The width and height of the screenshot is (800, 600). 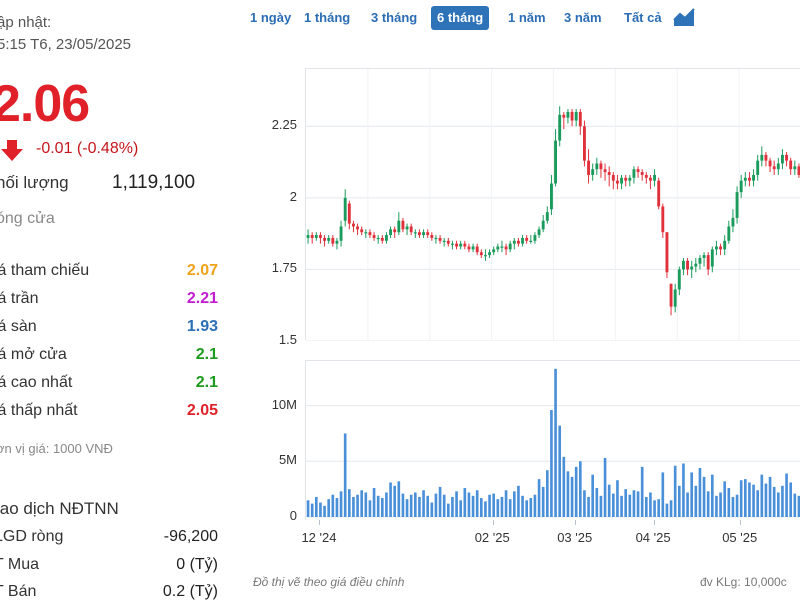 What do you see at coordinates (19, 298) in the screenshot?
I see `stat-label: iá trần` at bounding box center [19, 298].